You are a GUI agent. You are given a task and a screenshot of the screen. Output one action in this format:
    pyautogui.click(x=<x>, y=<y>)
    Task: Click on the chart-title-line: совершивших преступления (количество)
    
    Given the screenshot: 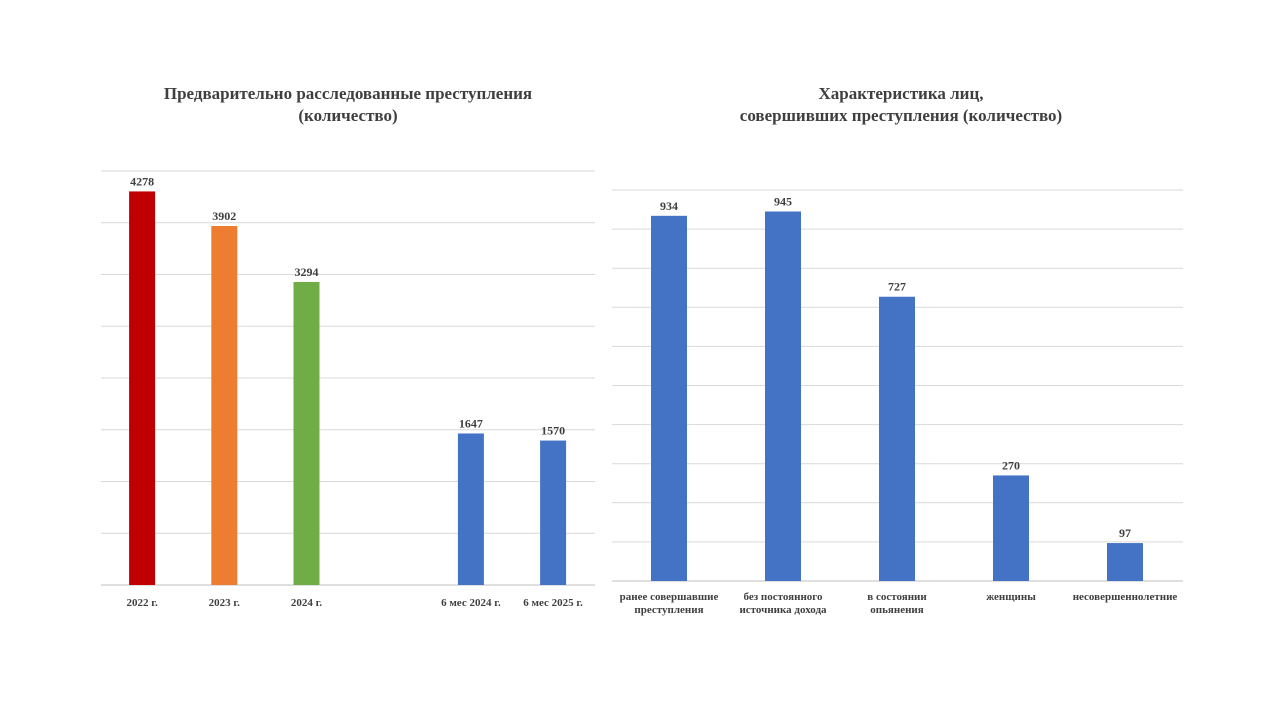 What is the action you would take?
    pyautogui.click(x=901, y=115)
    